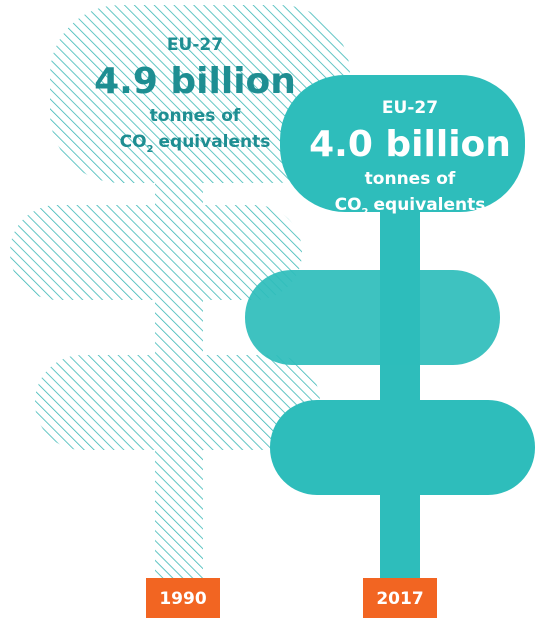 Image resolution: width=547 pixels, height=629 pixels. I want to click on value: 4.0 billion, so click(410, 144).